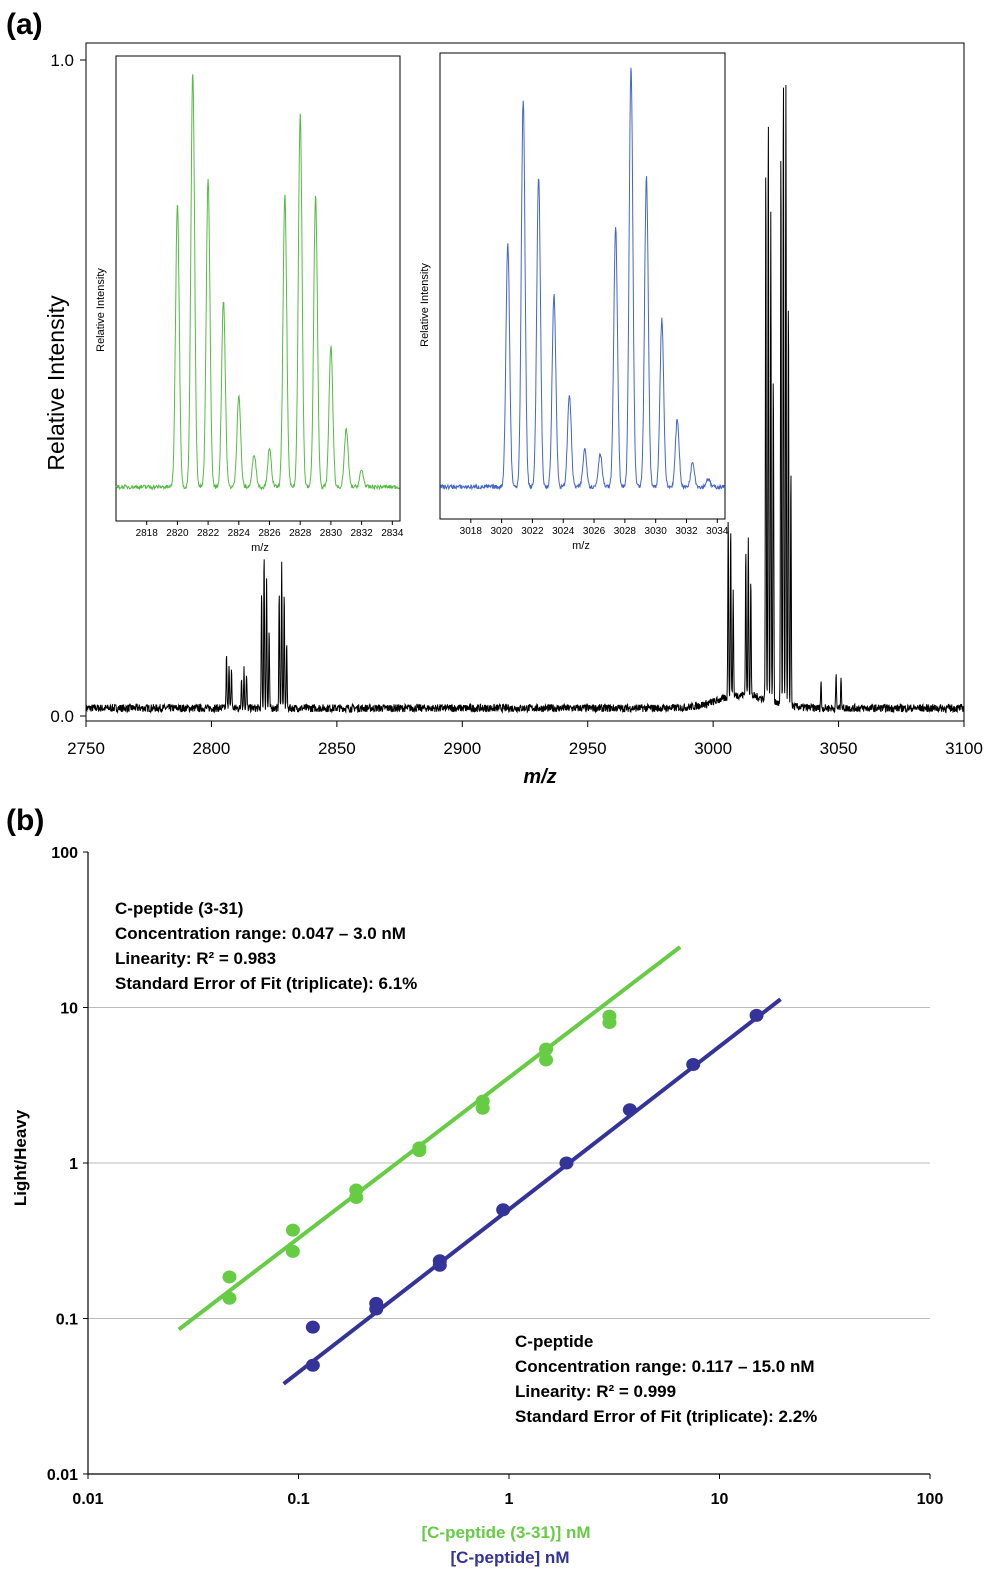 The height and width of the screenshot is (1577, 992). What do you see at coordinates (964, 748) in the screenshot?
I see `x-tick-label: 3100` at bounding box center [964, 748].